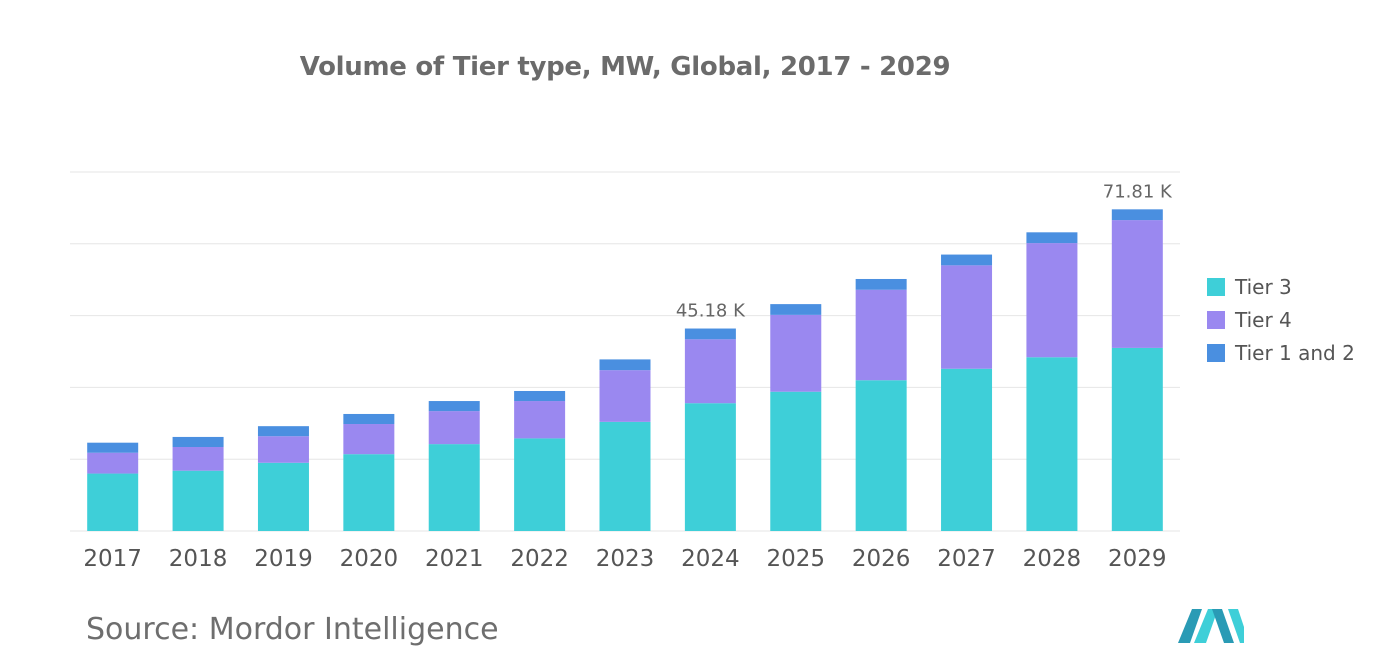 The image size is (1376, 665). What do you see at coordinates (1216, 319) in the screenshot?
I see `legend-swatch-tier4` at bounding box center [1216, 319].